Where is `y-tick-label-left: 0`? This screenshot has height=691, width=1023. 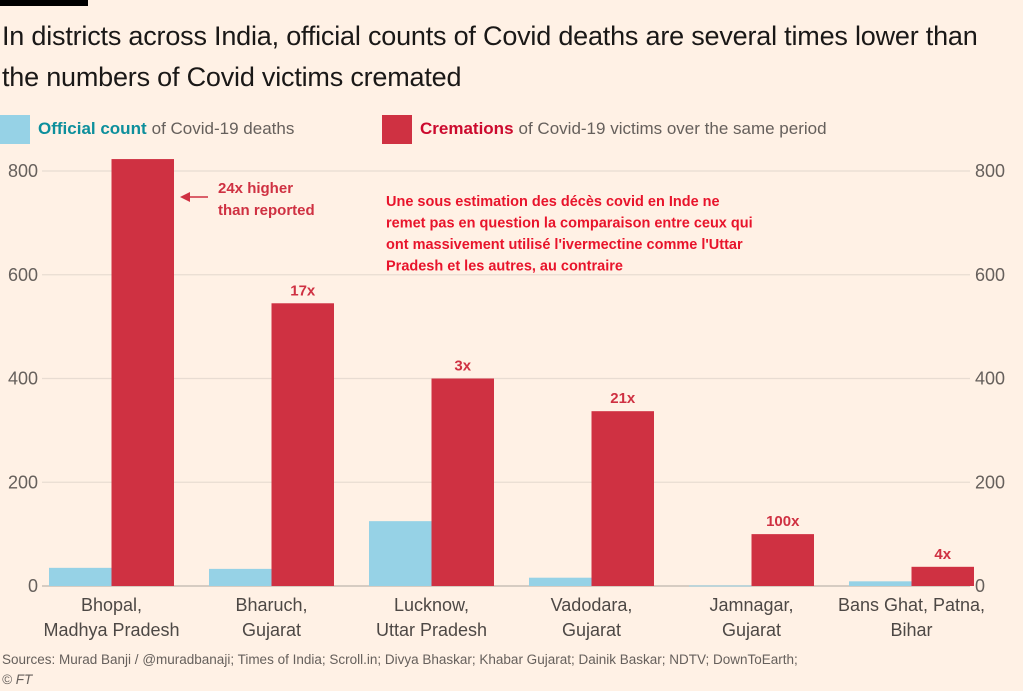 y-tick-label-left: 0 is located at coordinates (33, 586).